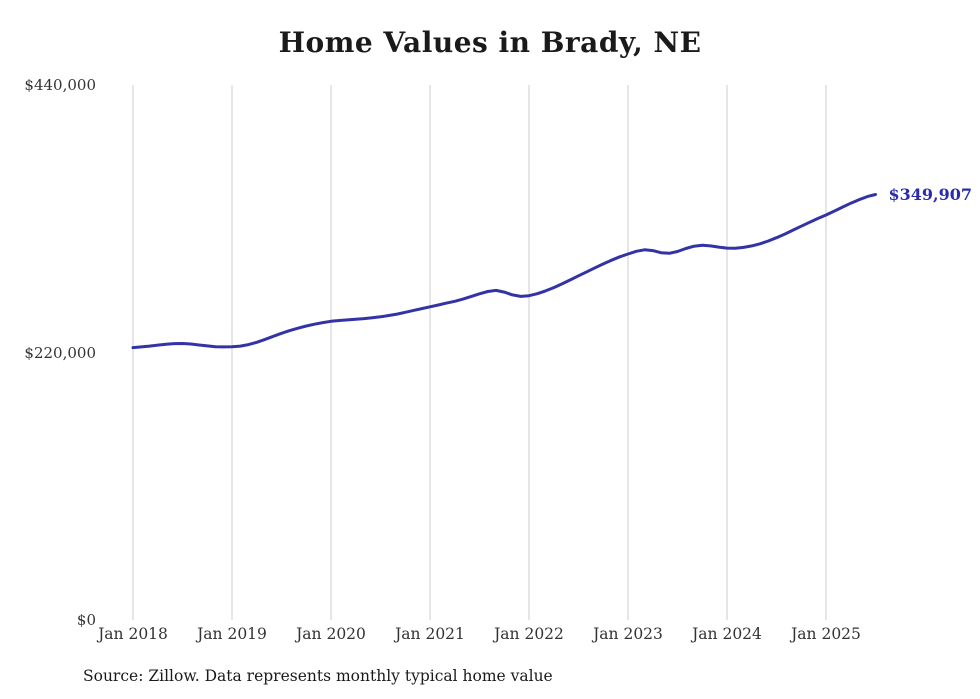 The height and width of the screenshot is (699, 980). Describe the element at coordinates (529, 634) in the screenshot. I see `x-tick-label: Jan 2022` at that location.